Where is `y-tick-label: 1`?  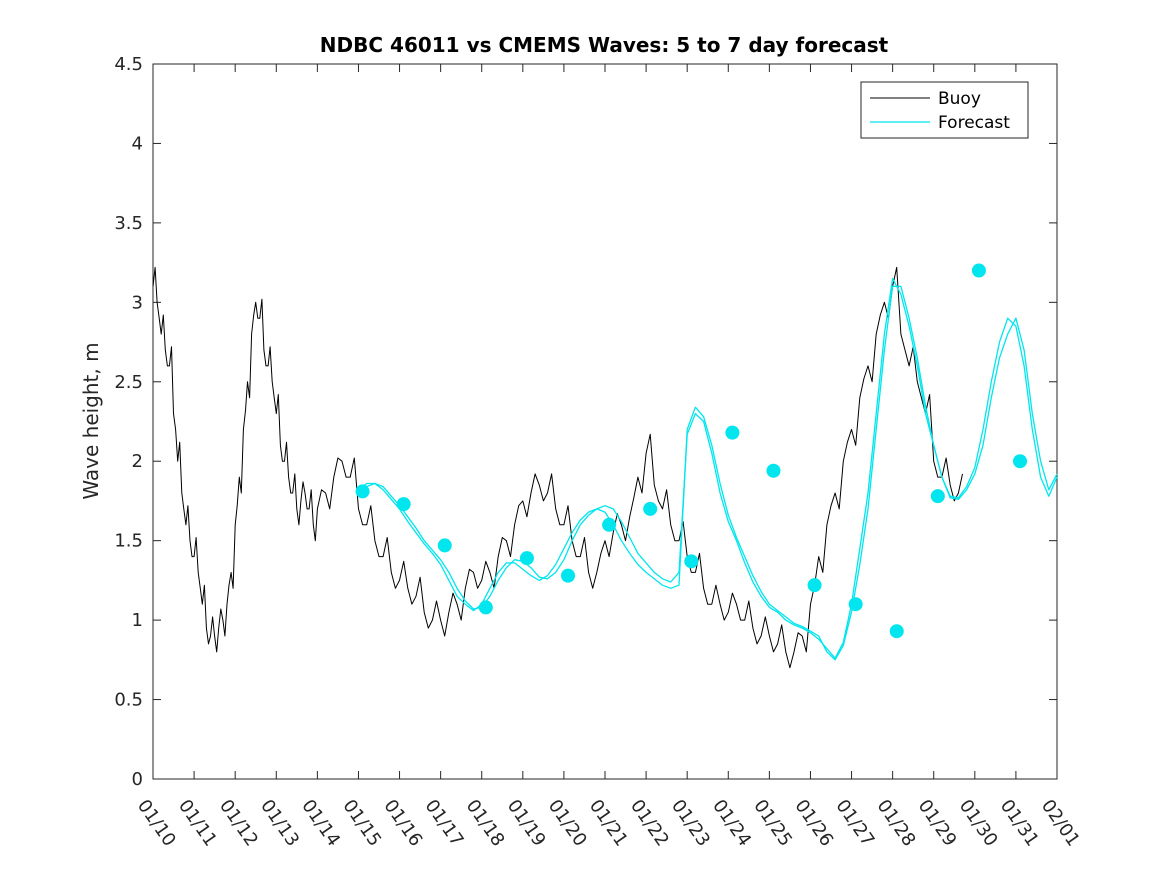
y-tick-label: 1 is located at coordinates (137, 620).